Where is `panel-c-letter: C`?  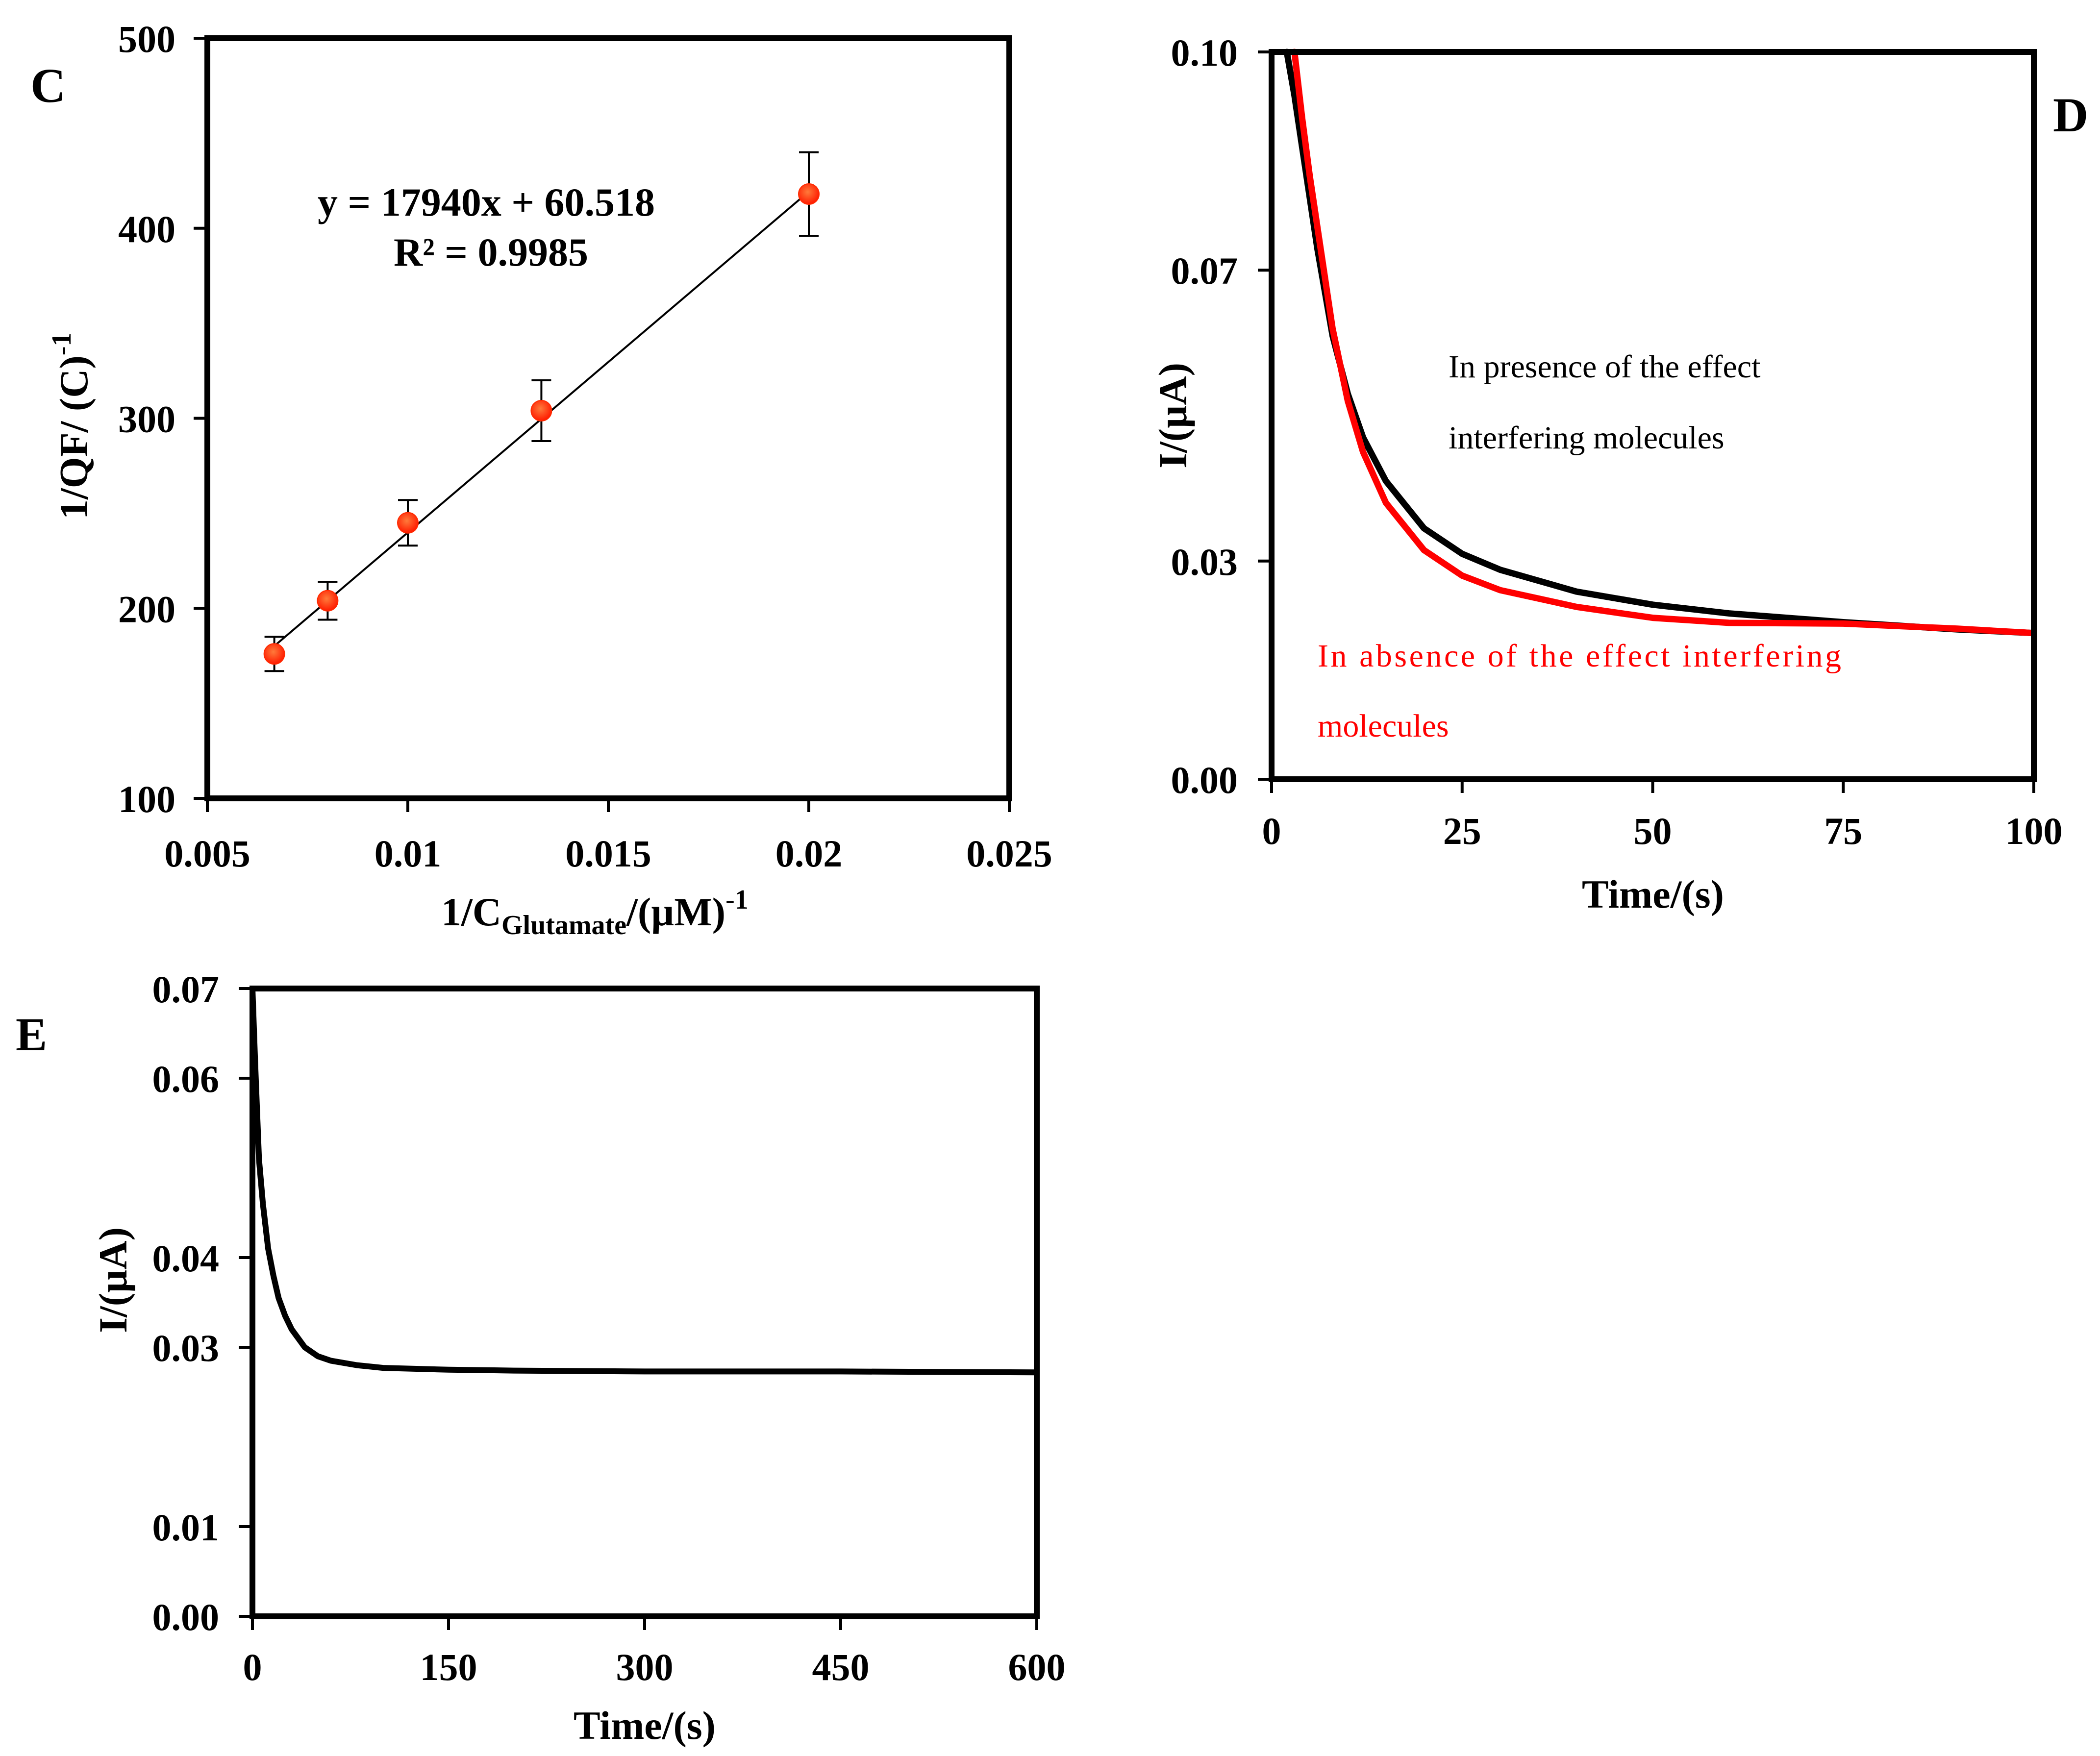
panel-c-letter: C is located at coordinates (48, 86).